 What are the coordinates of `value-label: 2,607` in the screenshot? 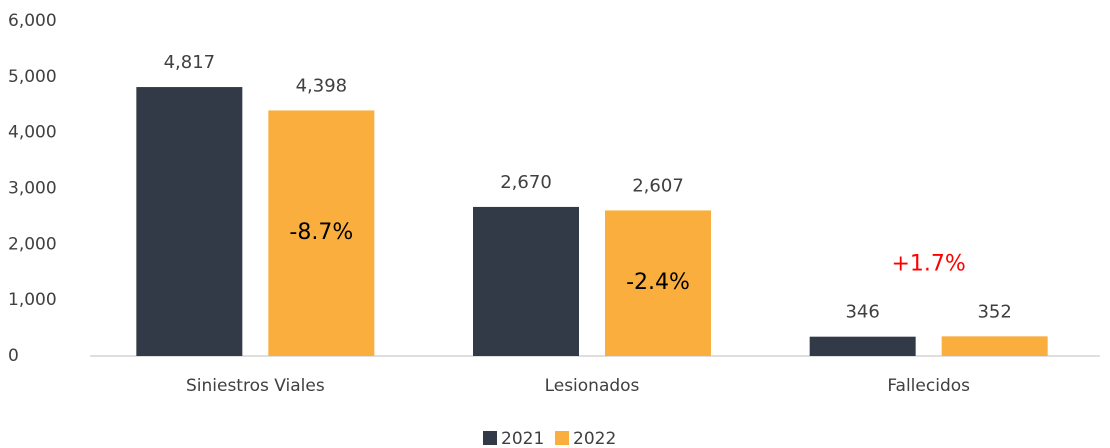 It's located at (658, 185).